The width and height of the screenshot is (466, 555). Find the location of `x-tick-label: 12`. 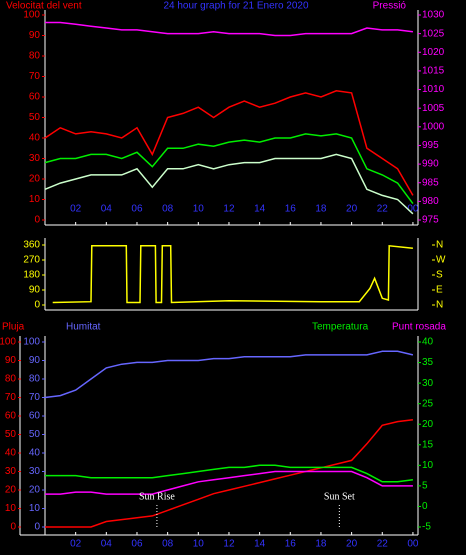

x-tick-label: 12 is located at coordinates (229, 544).